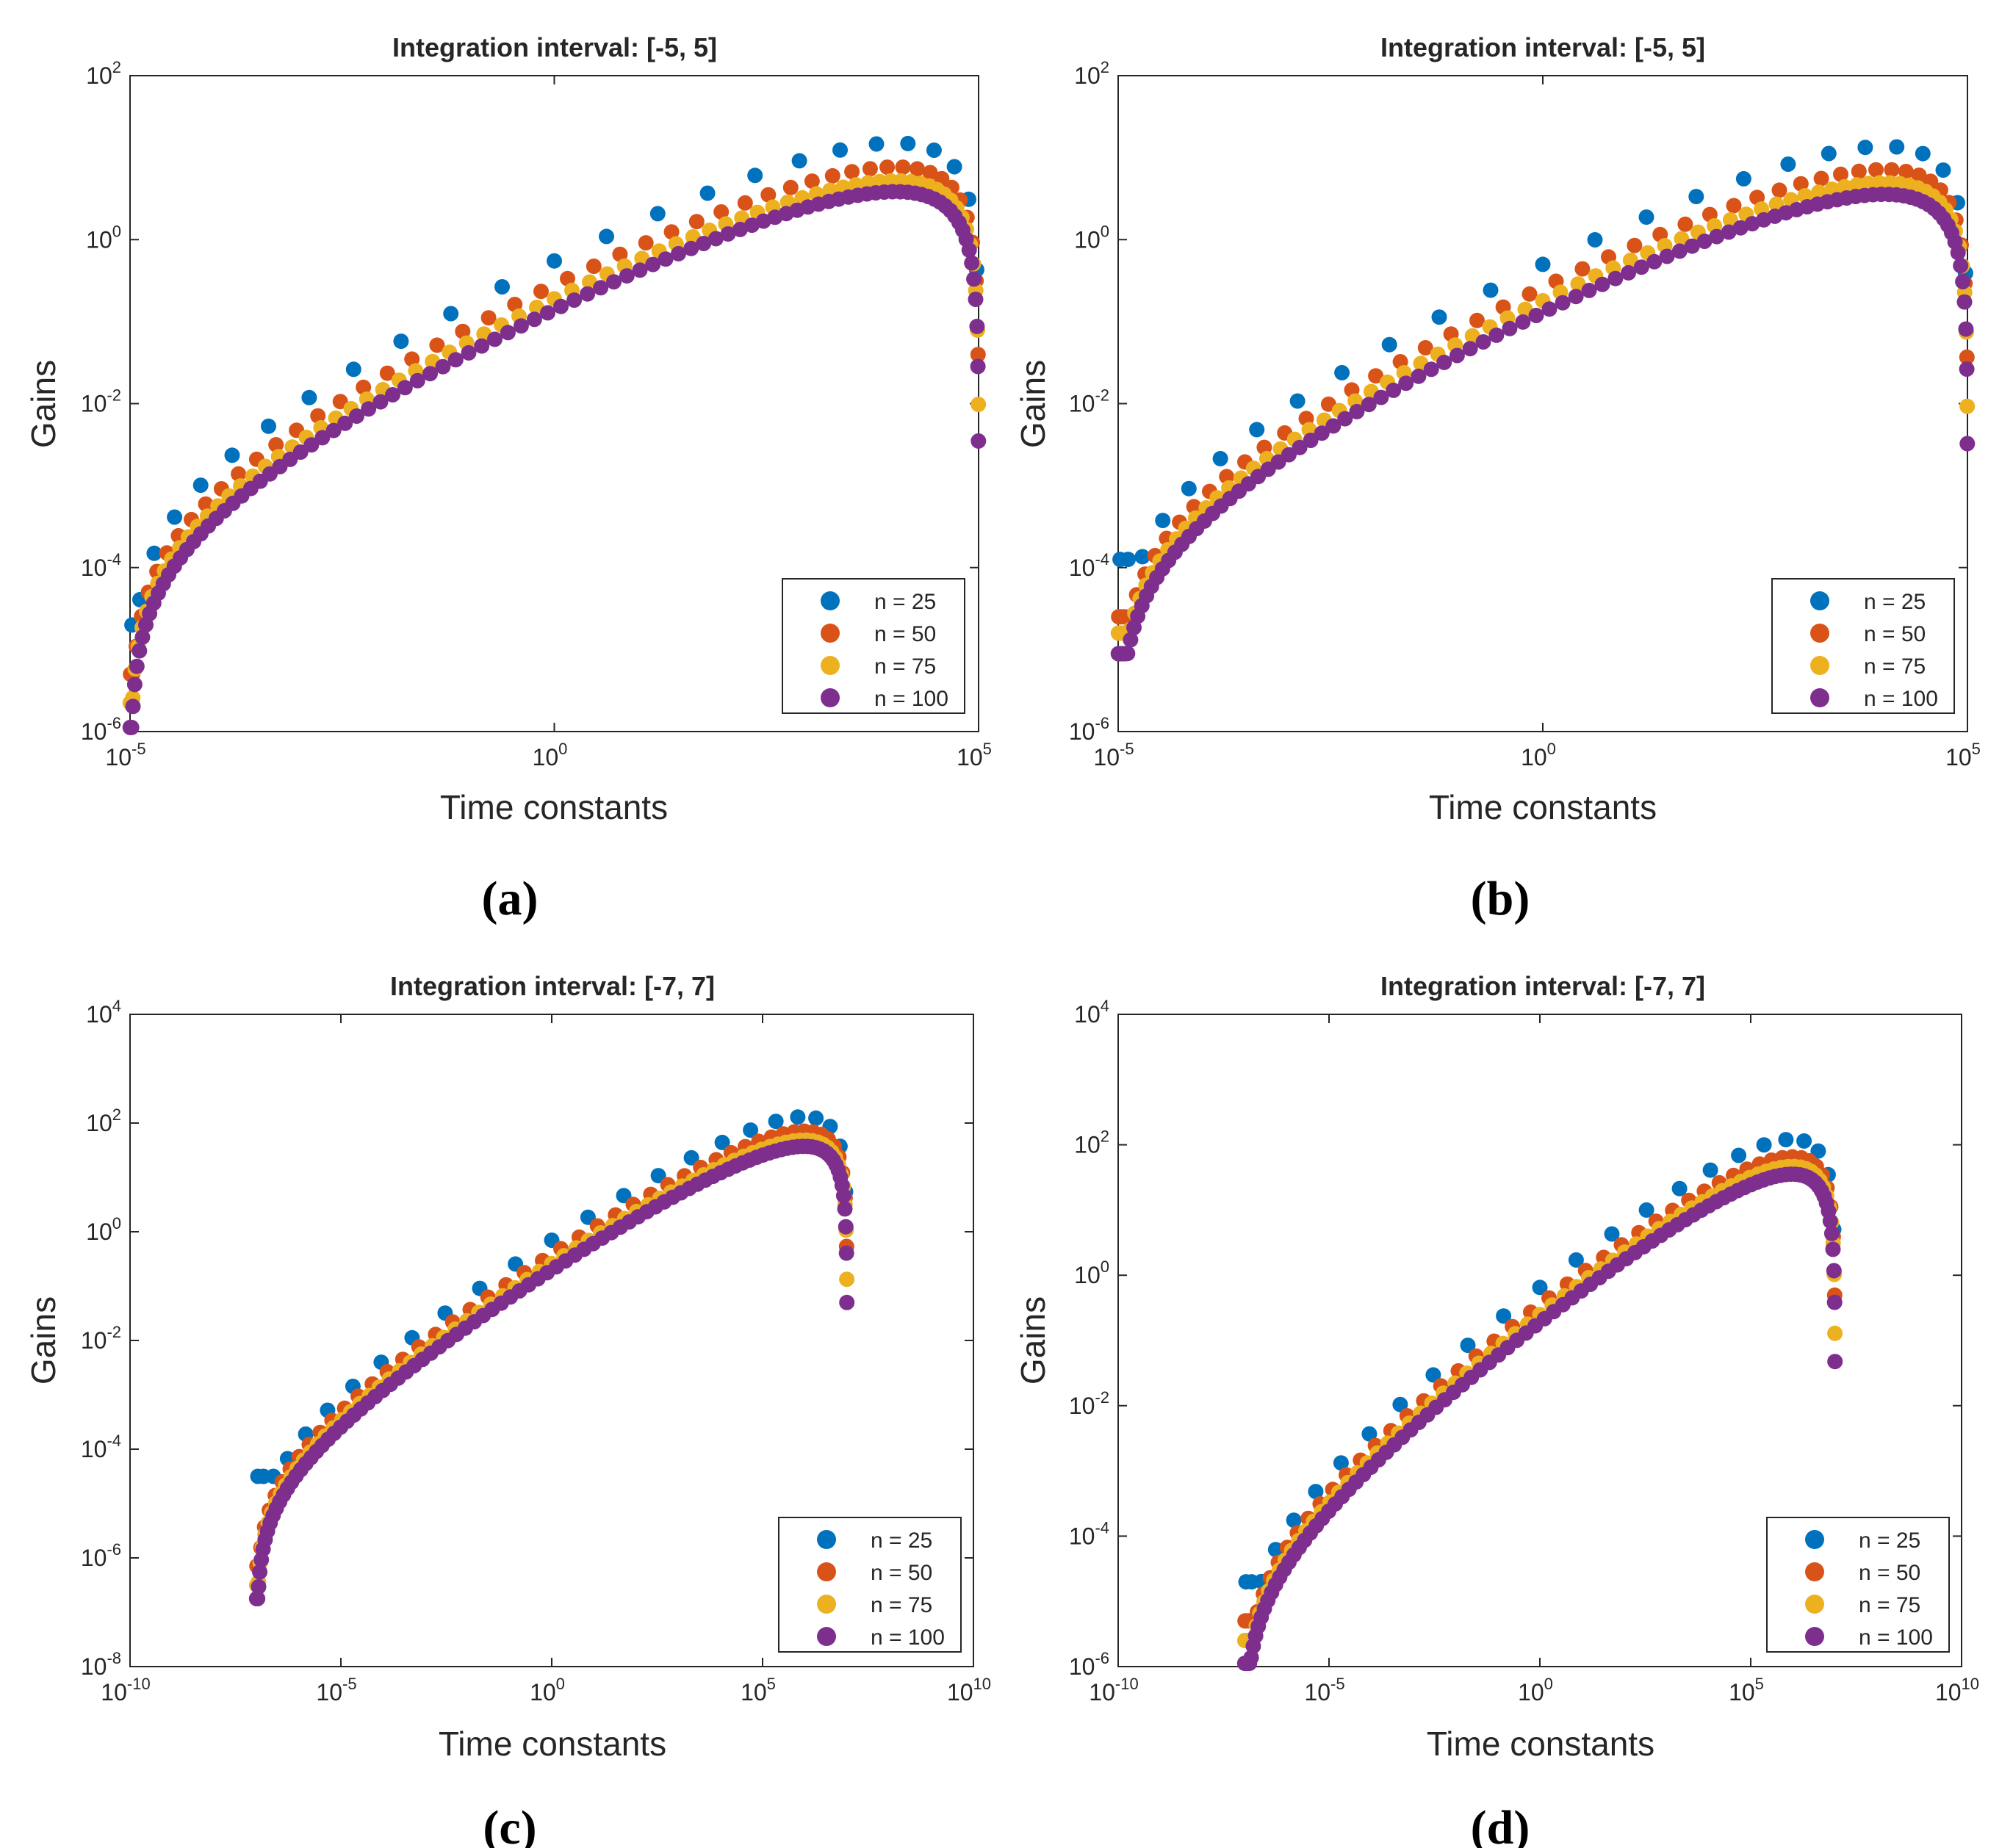 This screenshot has width=2013, height=1848. I want to click on chart-title: Integration interval: [-5, 5], so click(1543, 47).